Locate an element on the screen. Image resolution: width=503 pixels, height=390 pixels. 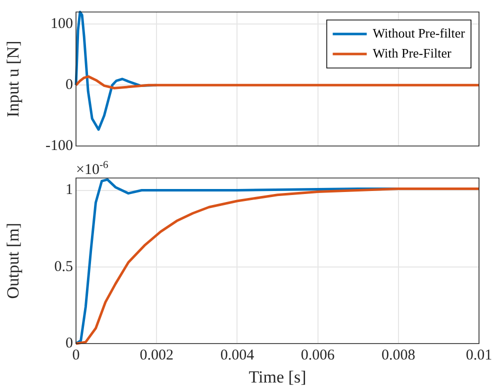
x-tick-label: 0.006 is located at coordinates (318, 356).